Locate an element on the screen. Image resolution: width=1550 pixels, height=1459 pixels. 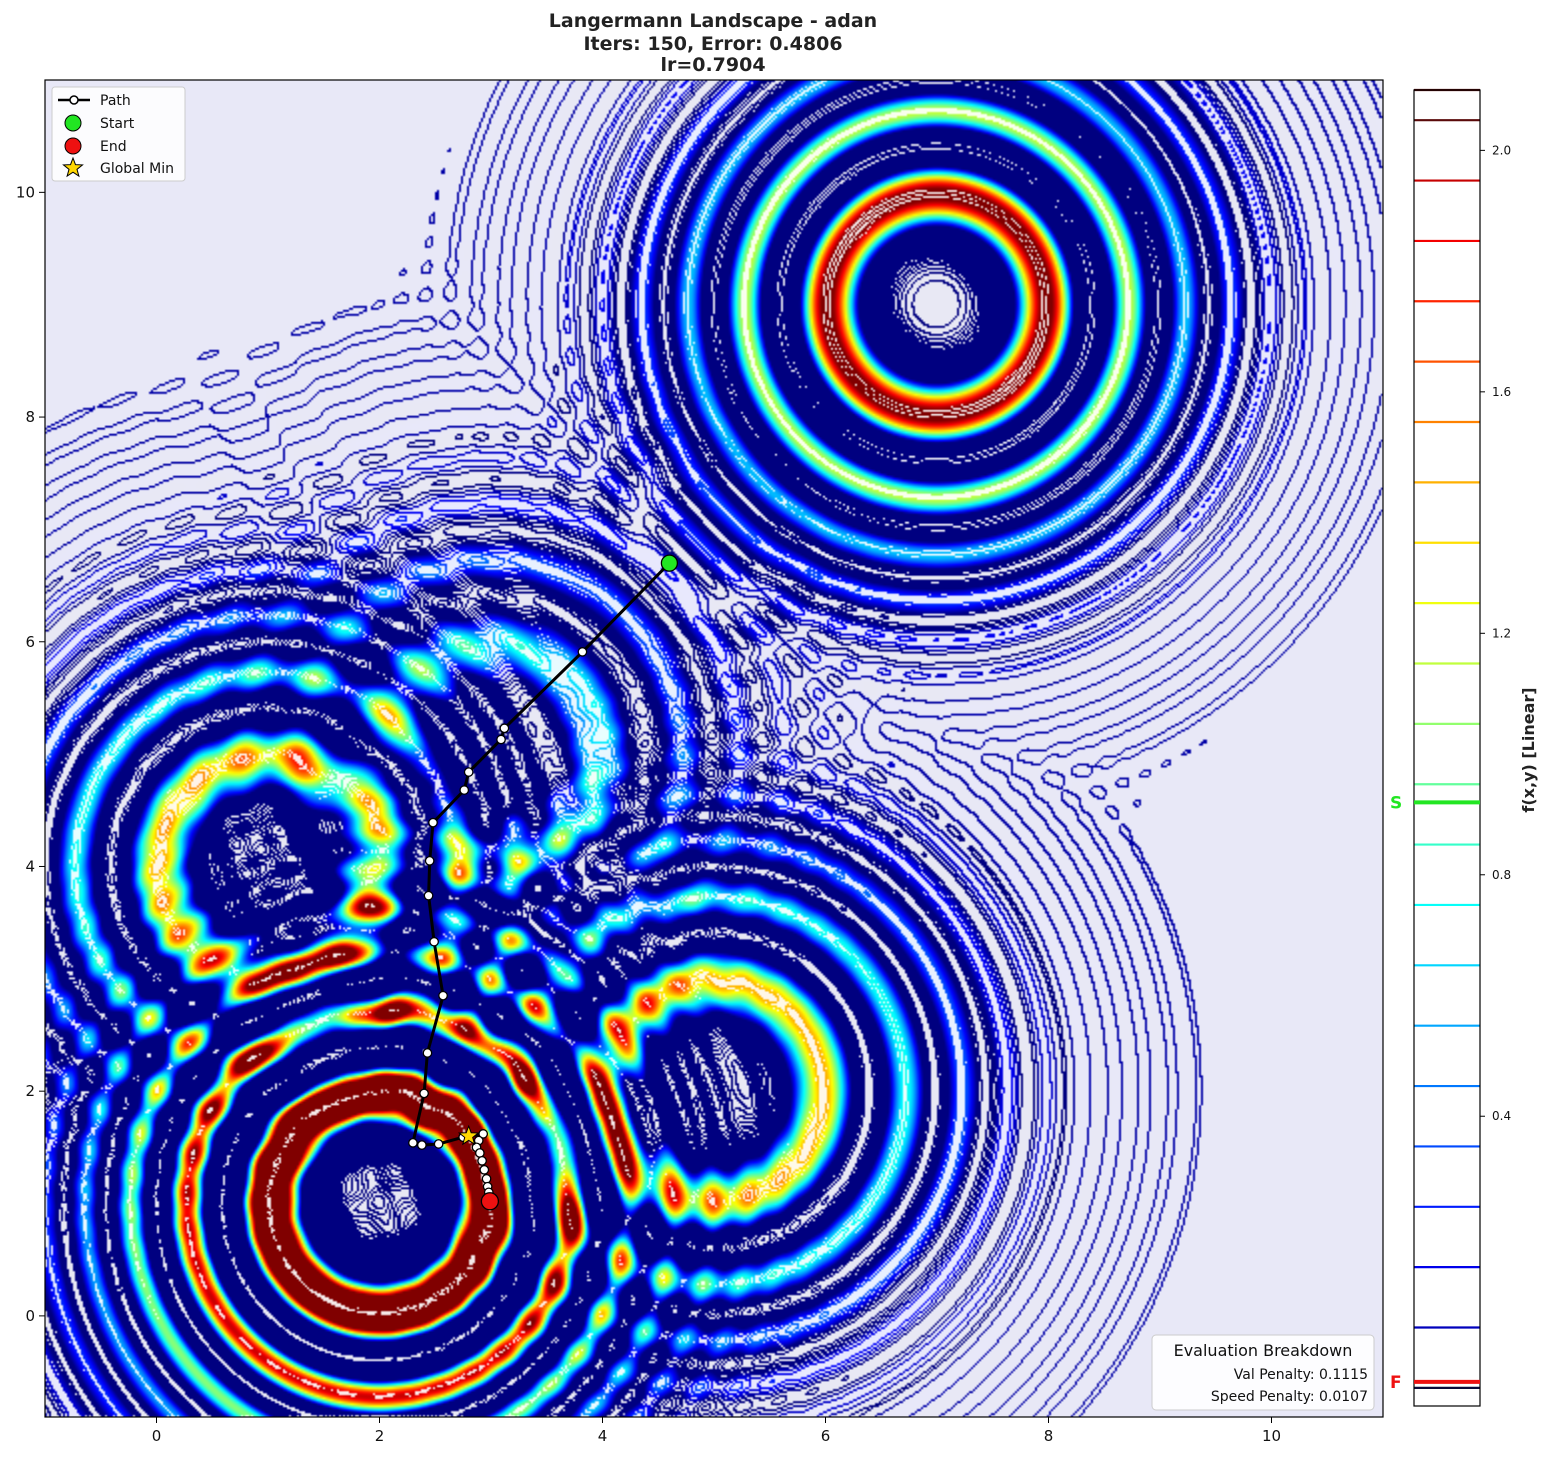
start-marker is located at coordinates (669, 563).